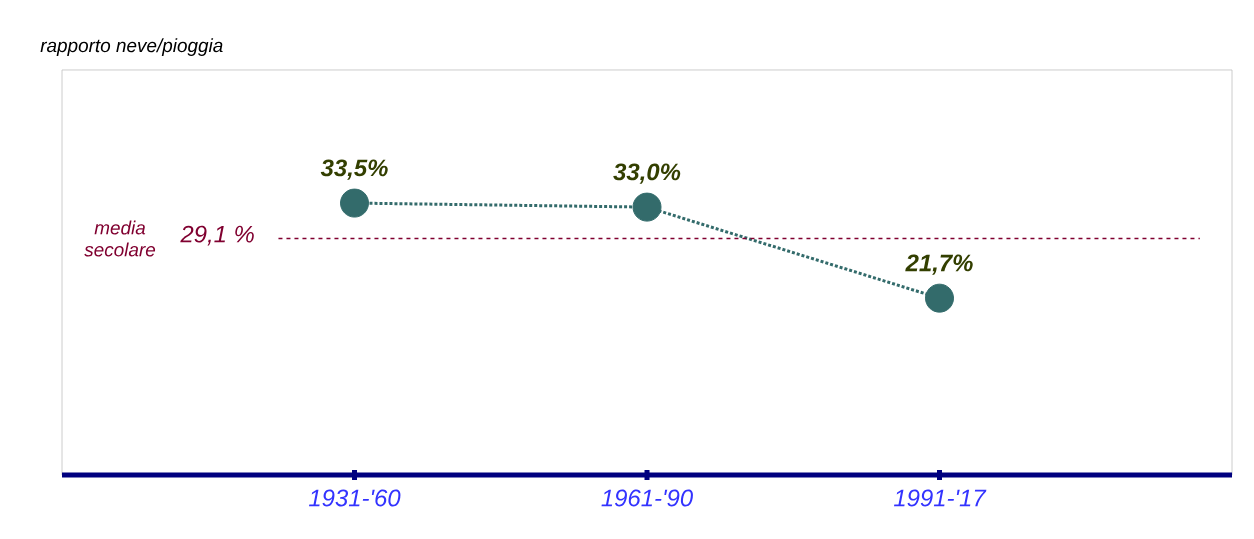 This screenshot has width=1254, height=539. Describe the element at coordinates (354, 498) in the screenshot. I see `x-tick-label: 1931-'60` at that location.